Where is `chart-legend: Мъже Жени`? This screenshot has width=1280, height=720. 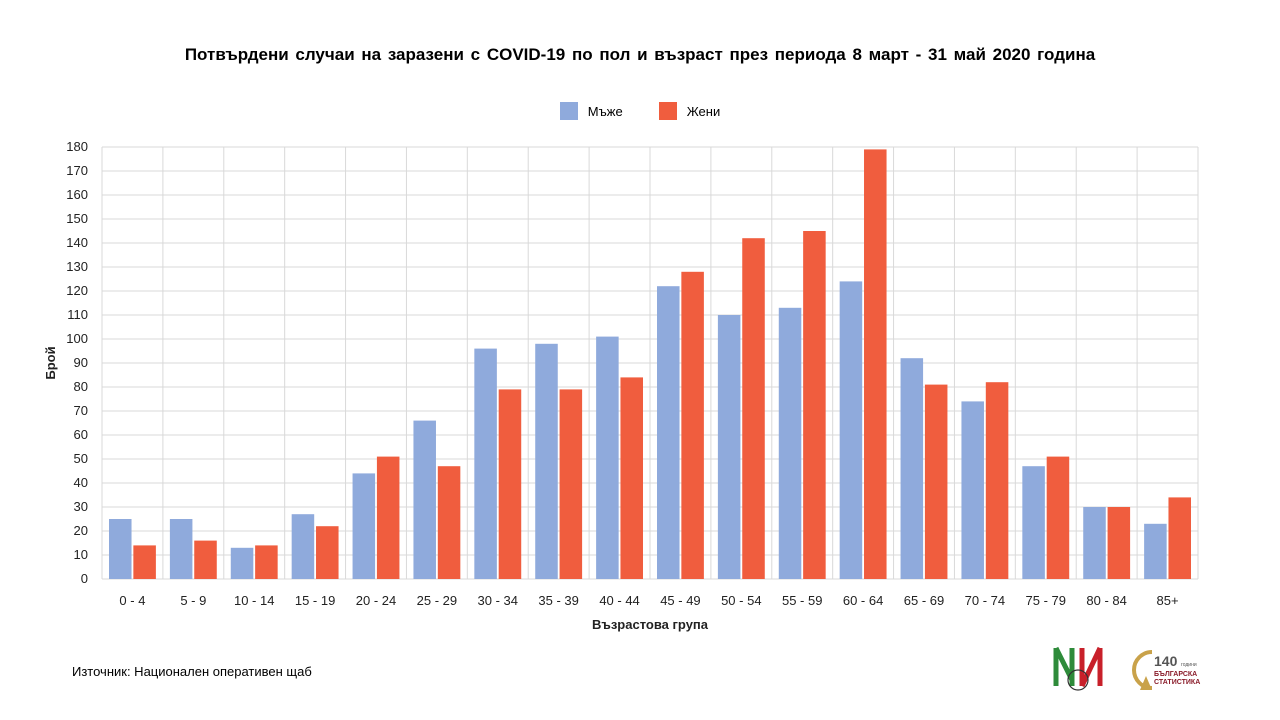 chart-legend: Мъже Жени is located at coordinates (640, 111).